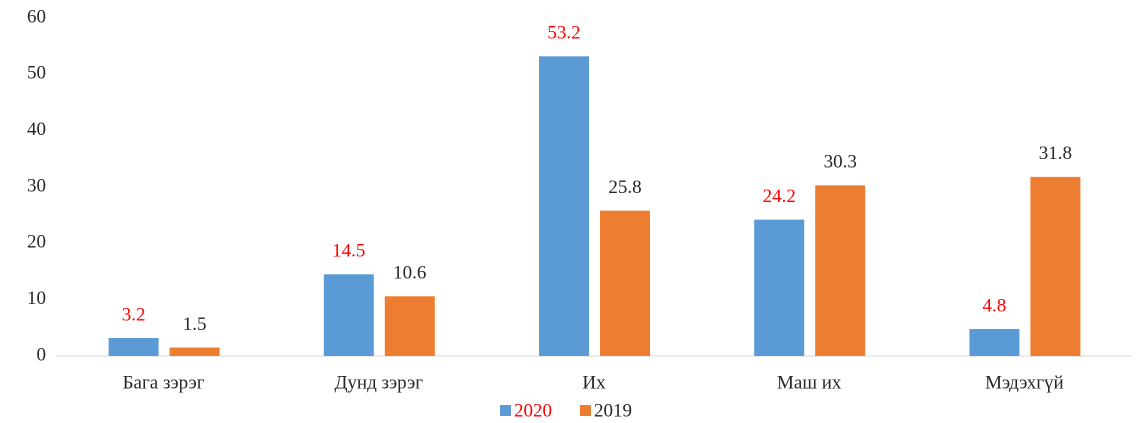 Image resolution: width=1138 pixels, height=423 pixels. Describe the element at coordinates (36, 73) in the screenshot. I see `y-tick-label: 50` at that location.